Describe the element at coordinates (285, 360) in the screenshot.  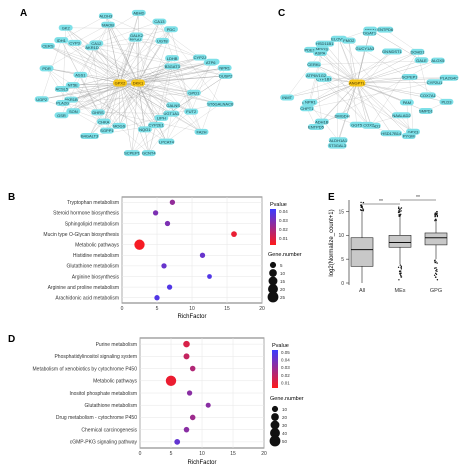
I see `pvalue-tick-label: 0.04` at that location.